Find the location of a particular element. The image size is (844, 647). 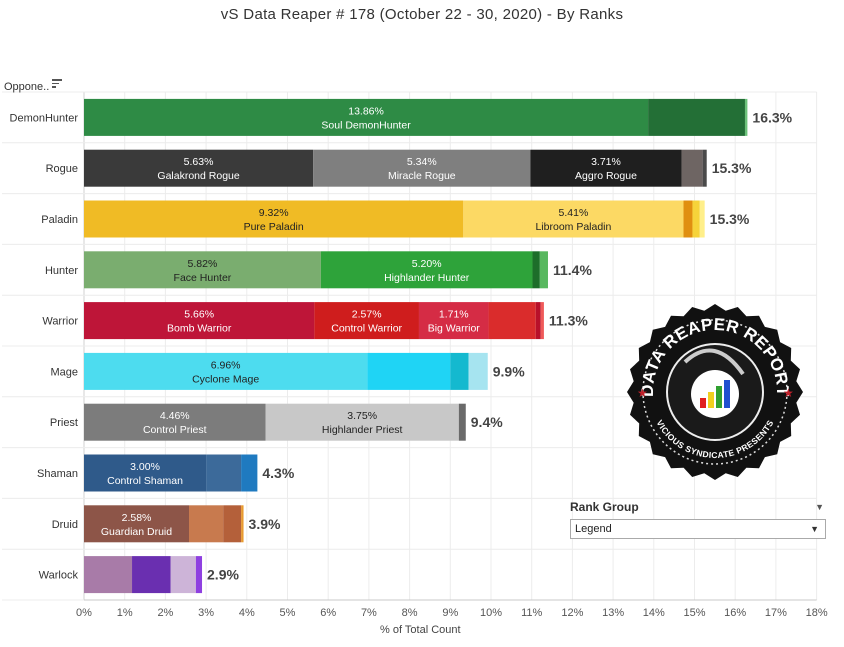

x-tick-label: 4% is located at coordinates (247, 613).